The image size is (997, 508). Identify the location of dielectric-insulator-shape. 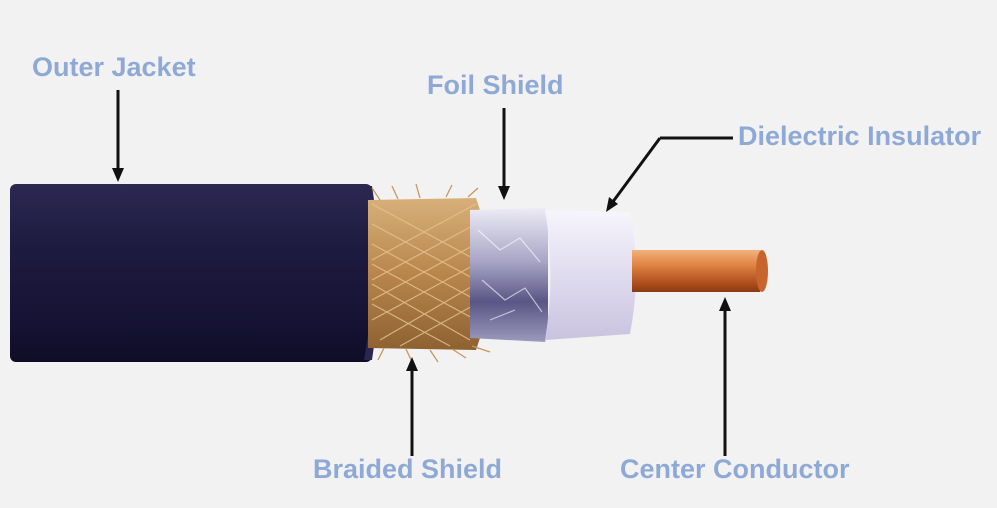
(590, 275).